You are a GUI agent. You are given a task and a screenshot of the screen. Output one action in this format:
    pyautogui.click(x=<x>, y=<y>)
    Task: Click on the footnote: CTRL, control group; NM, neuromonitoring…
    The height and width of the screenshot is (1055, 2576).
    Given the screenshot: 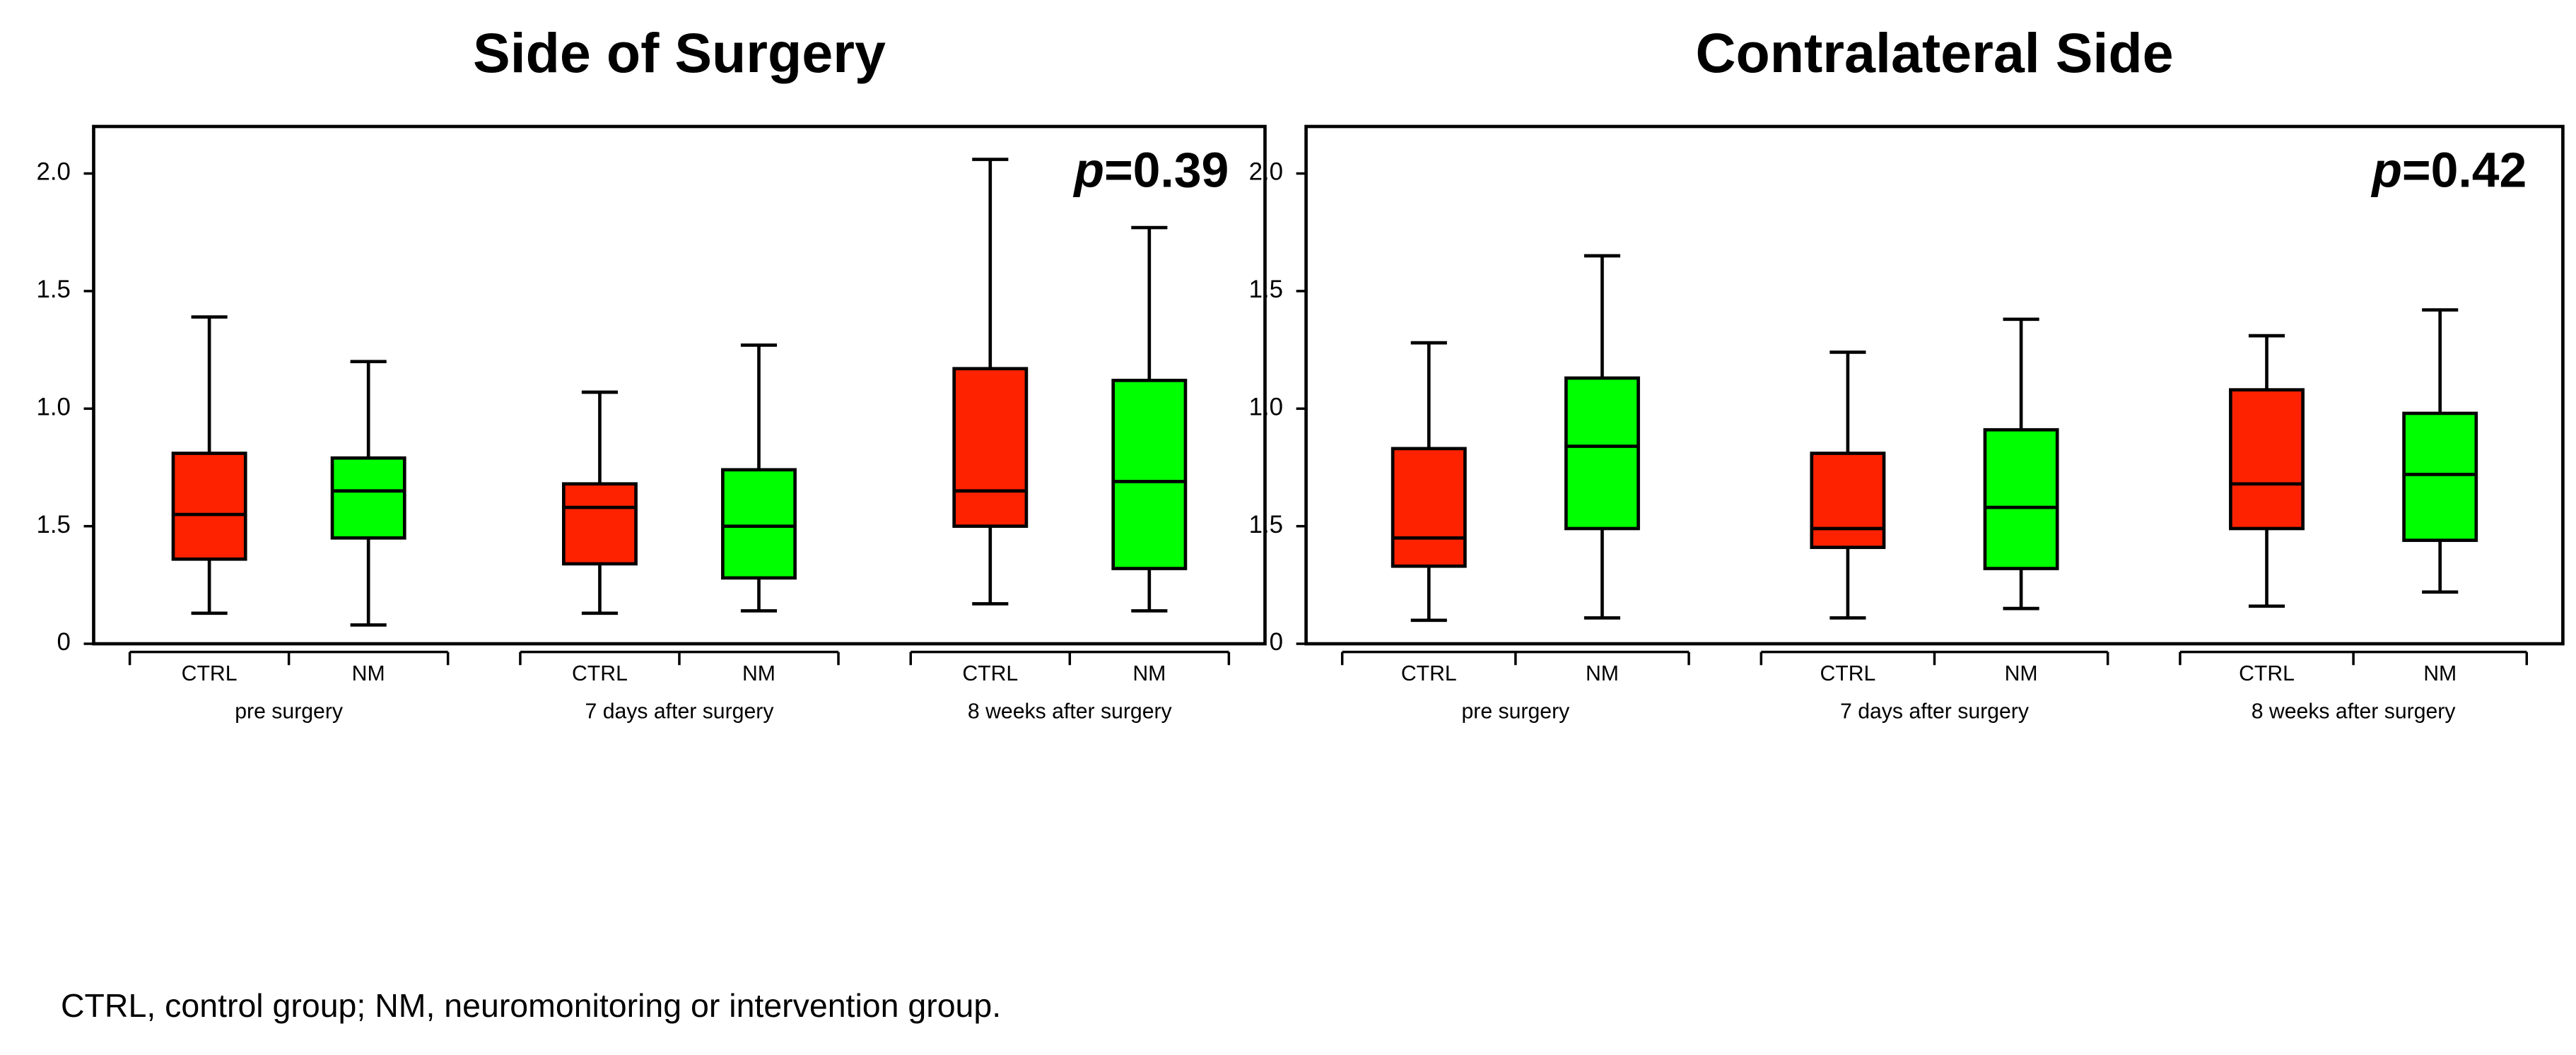 What is the action you would take?
    pyautogui.click(x=531, y=1005)
    